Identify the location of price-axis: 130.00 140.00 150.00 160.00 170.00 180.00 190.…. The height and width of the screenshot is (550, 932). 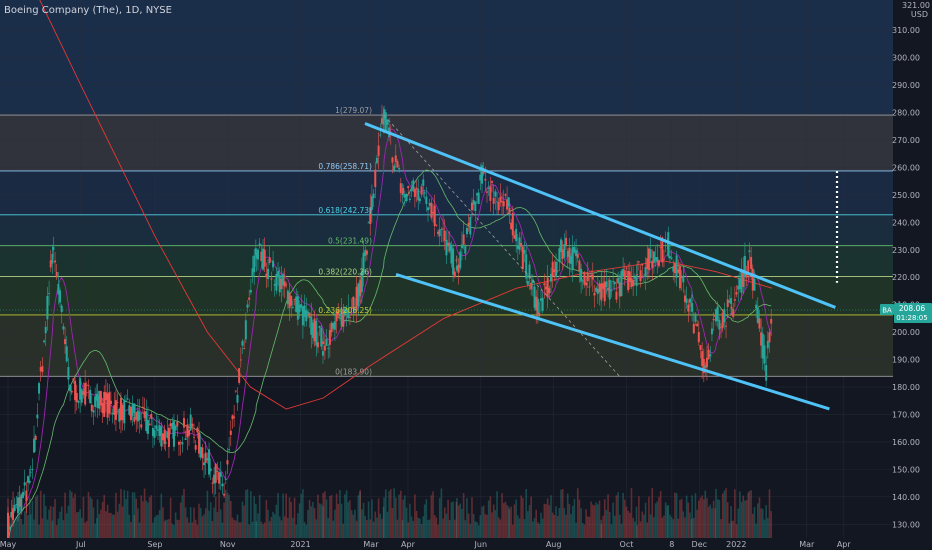
(912, 275).